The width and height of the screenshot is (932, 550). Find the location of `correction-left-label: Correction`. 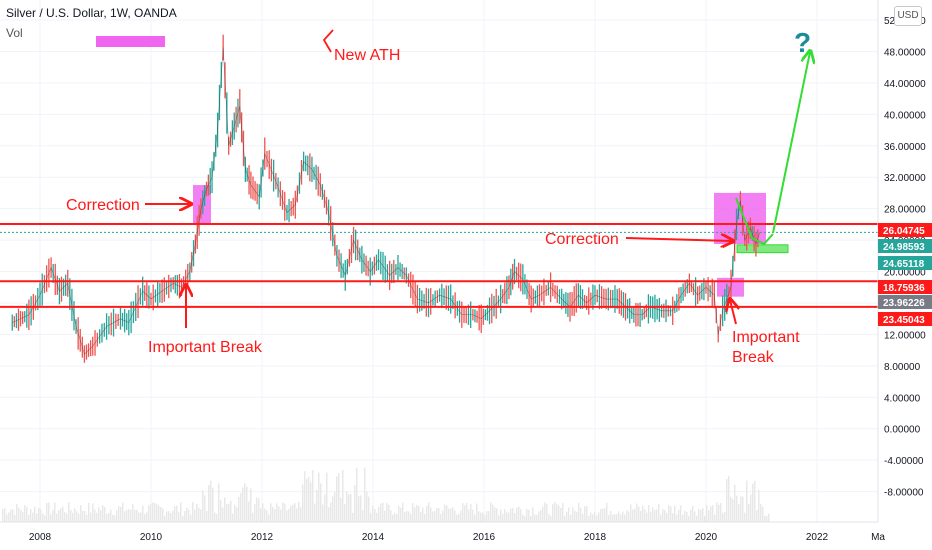

correction-left-label: Correction is located at coordinates (103, 205).